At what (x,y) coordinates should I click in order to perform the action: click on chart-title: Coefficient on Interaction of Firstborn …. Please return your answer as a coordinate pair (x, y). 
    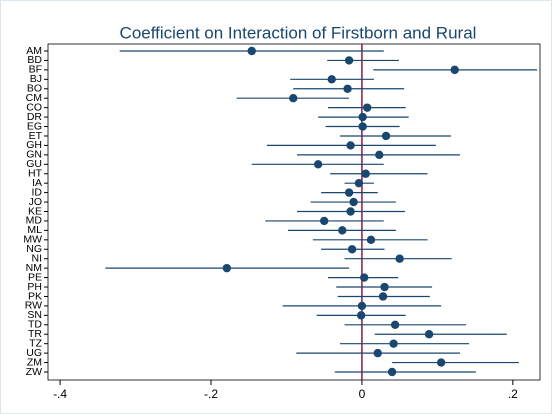
    Looking at the image, I should click on (298, 32).